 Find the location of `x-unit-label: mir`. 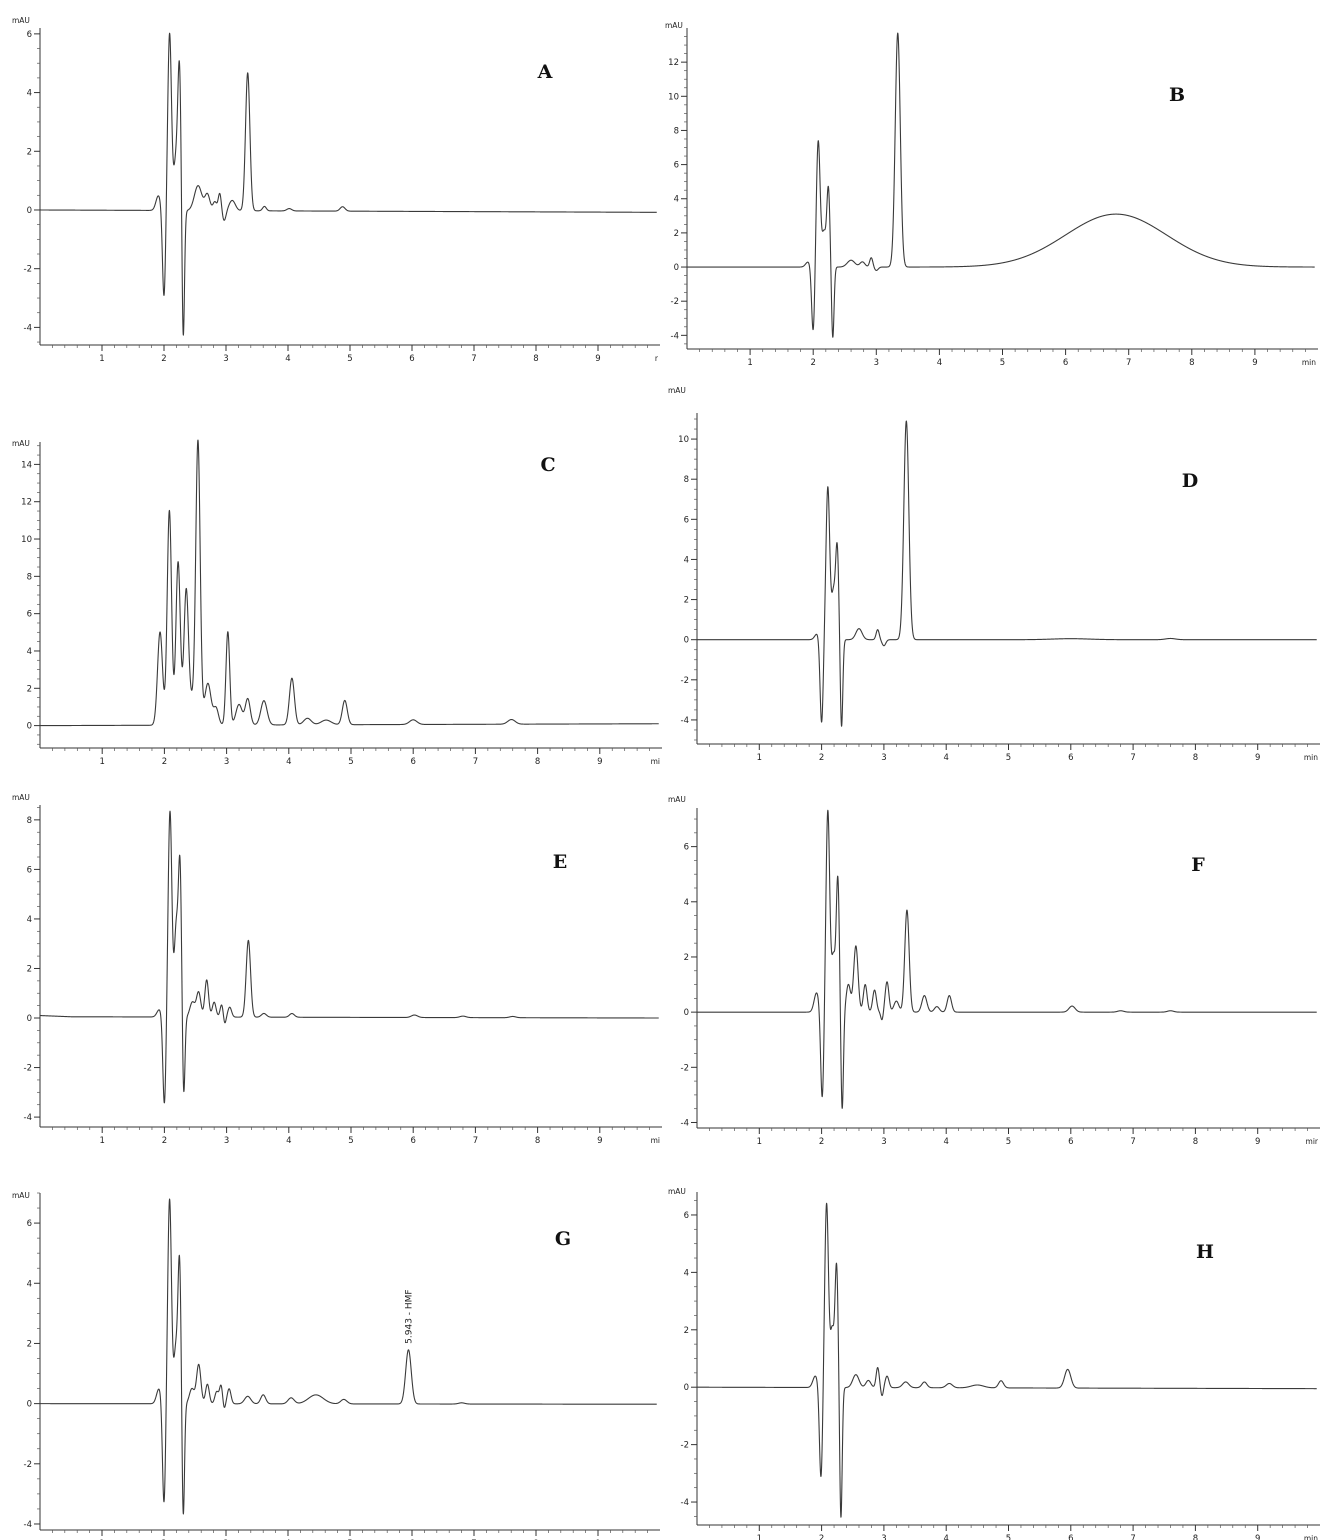

x-unit-label: mir is located at coordinates (1312, 1141).